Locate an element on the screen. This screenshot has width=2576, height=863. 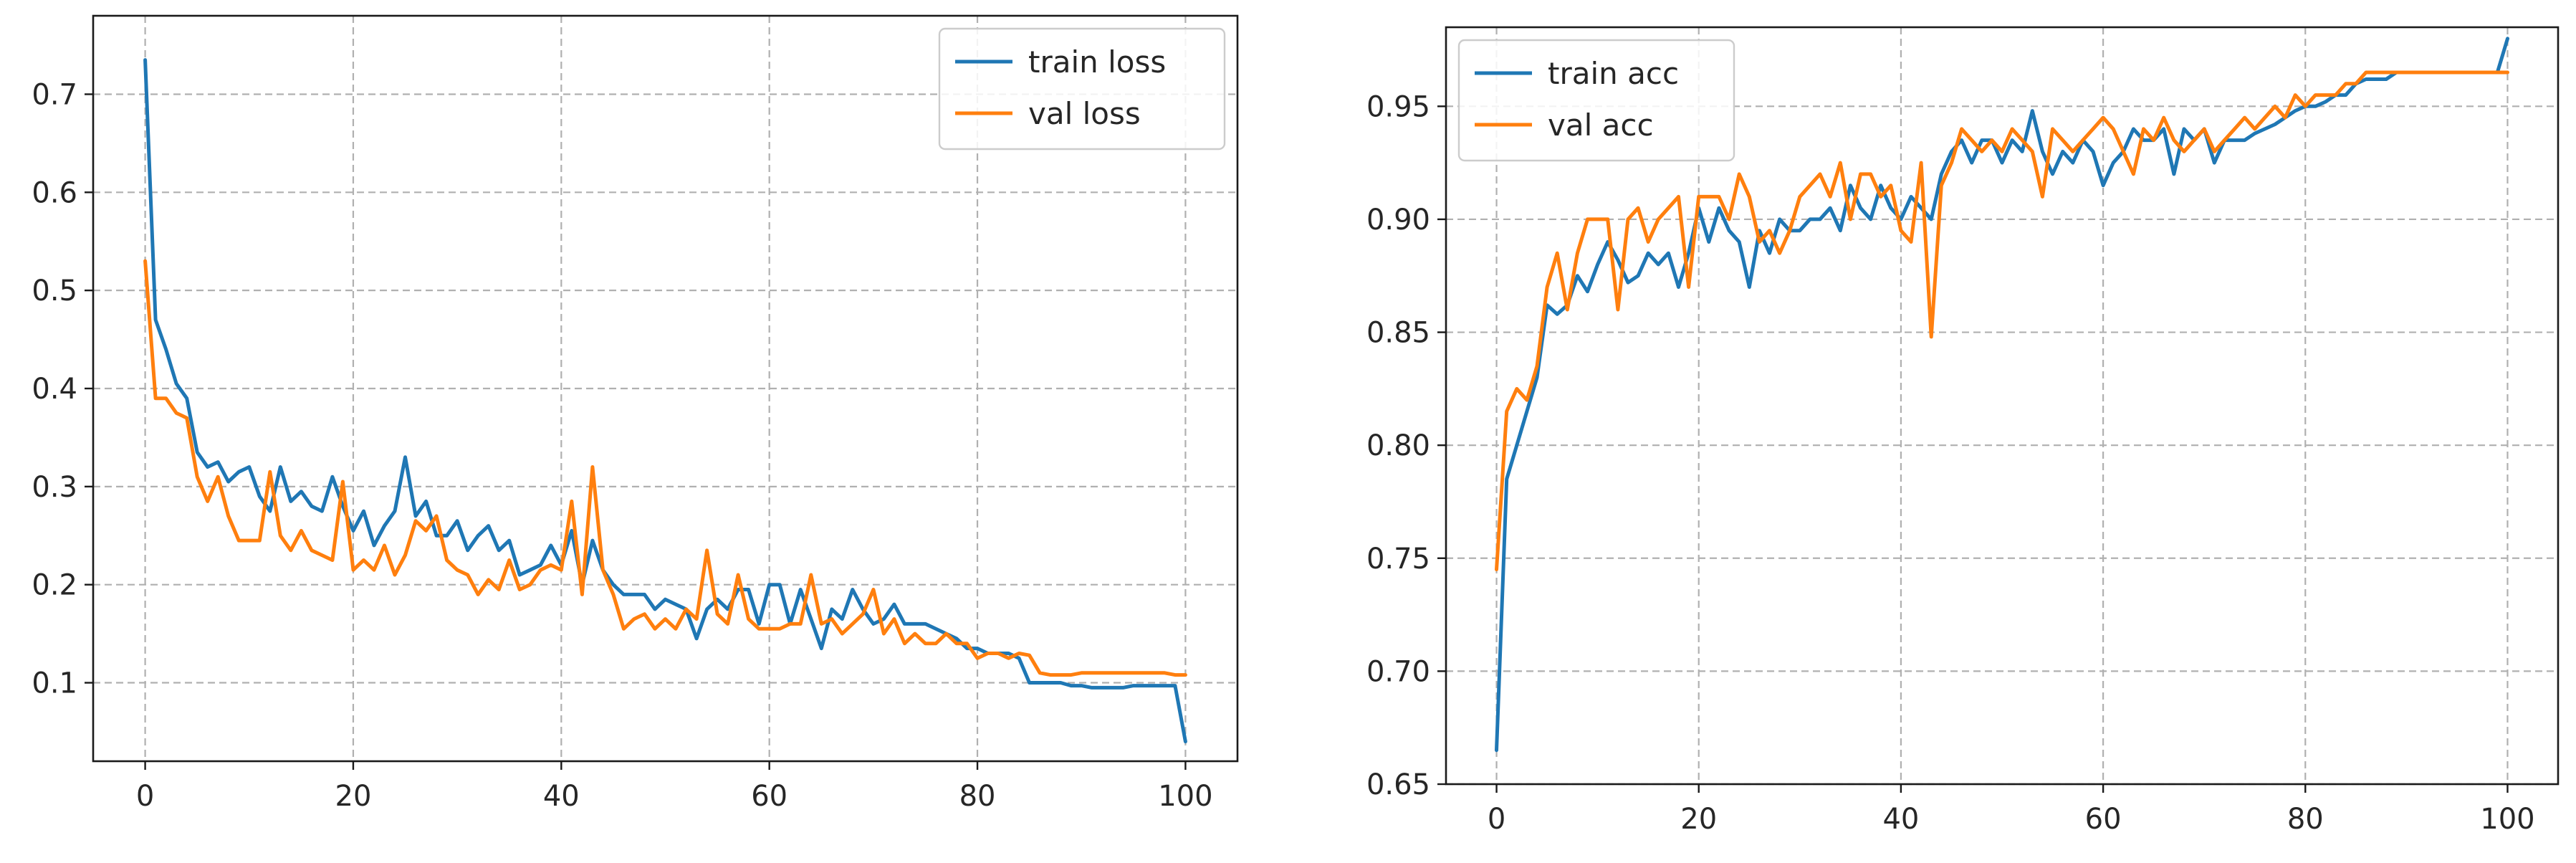
y-tick-label: 0.85 is located at coordinates (1398, 334).